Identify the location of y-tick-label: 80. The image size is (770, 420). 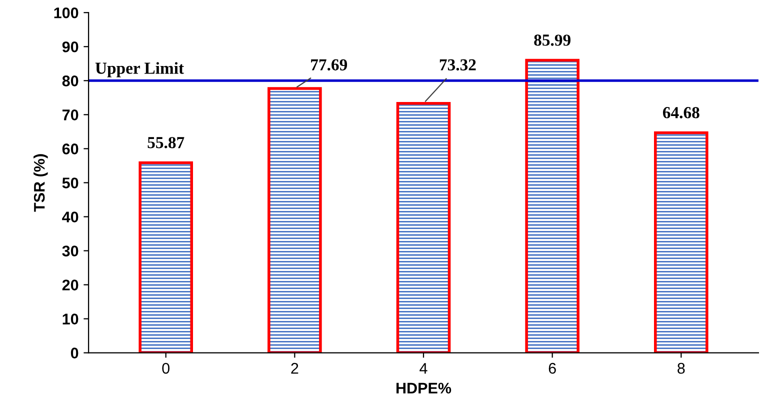
(70, 81).